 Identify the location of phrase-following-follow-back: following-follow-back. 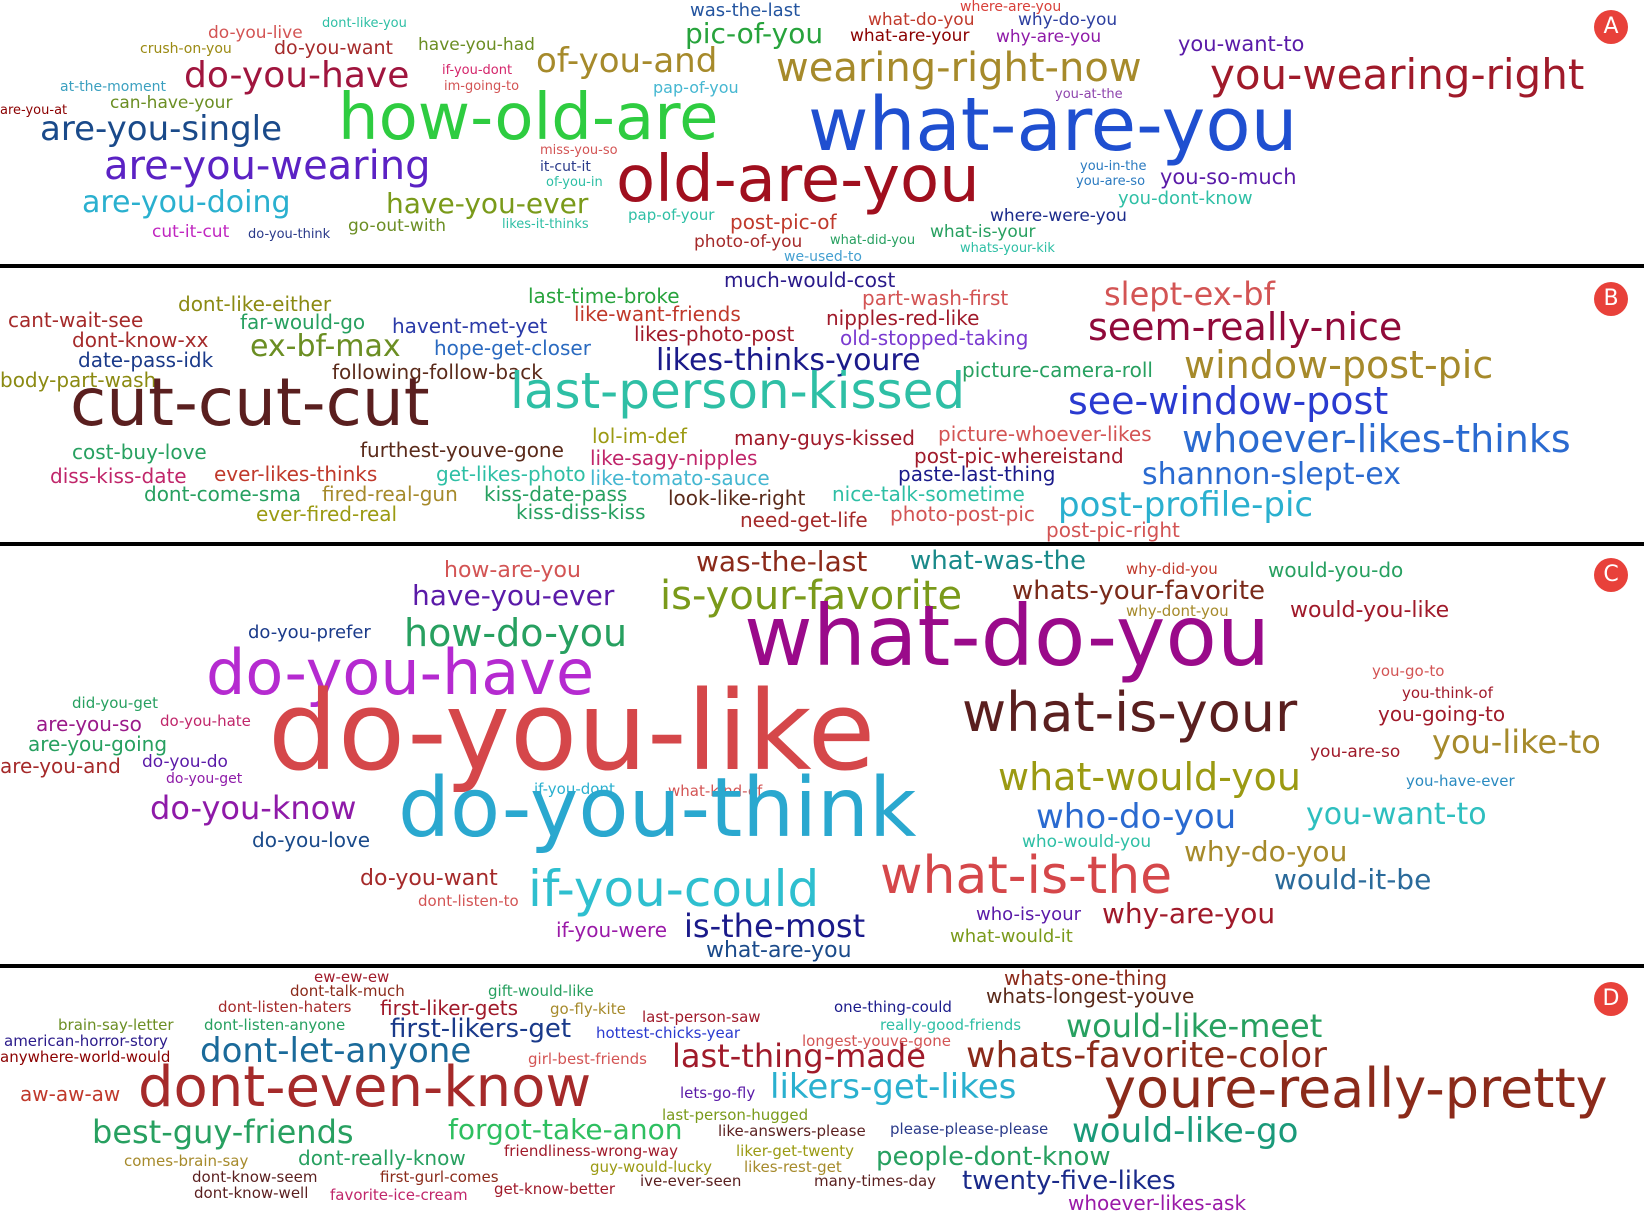
(437, 372).